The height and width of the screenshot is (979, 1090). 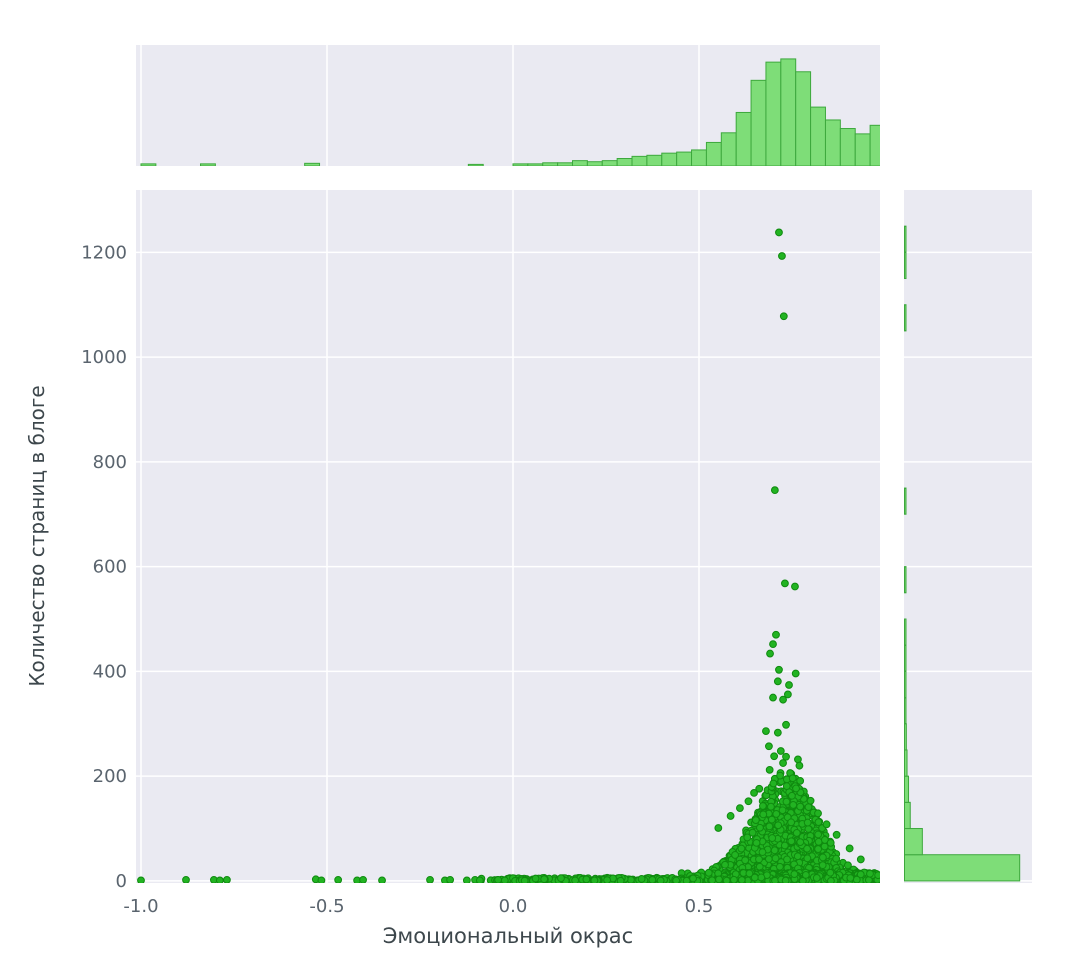 What do you see at coordinates (110, 776) in the screenshot?
I see `y-tick-label: 200` at bounding box center [110, 776].